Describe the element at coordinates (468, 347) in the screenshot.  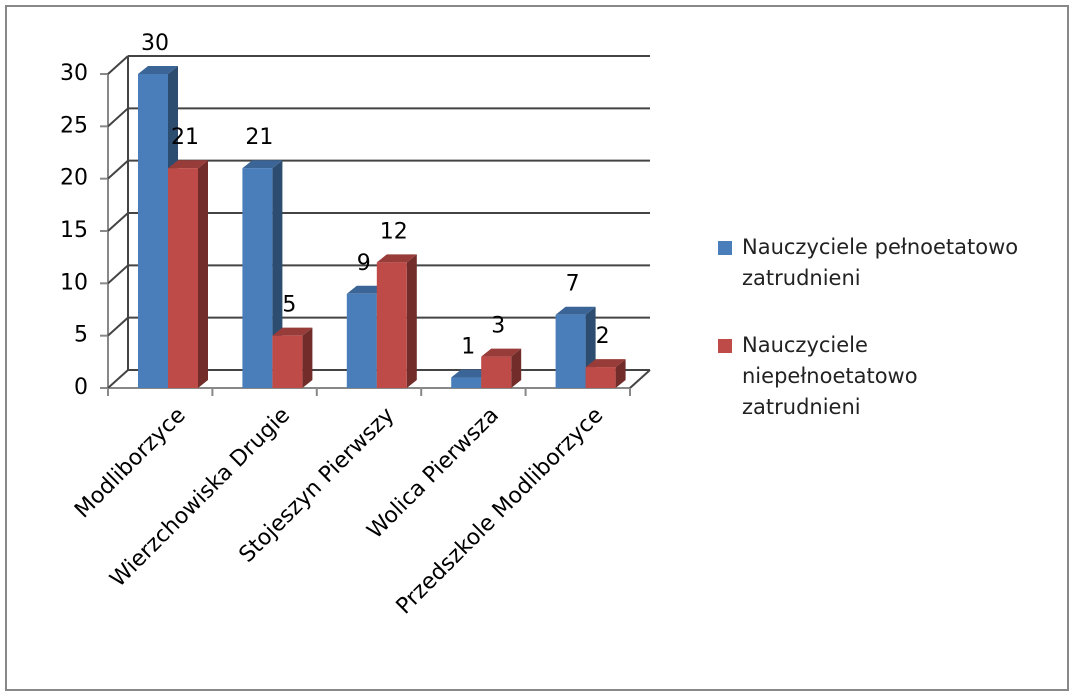
I see `data-label: 1` at that location.